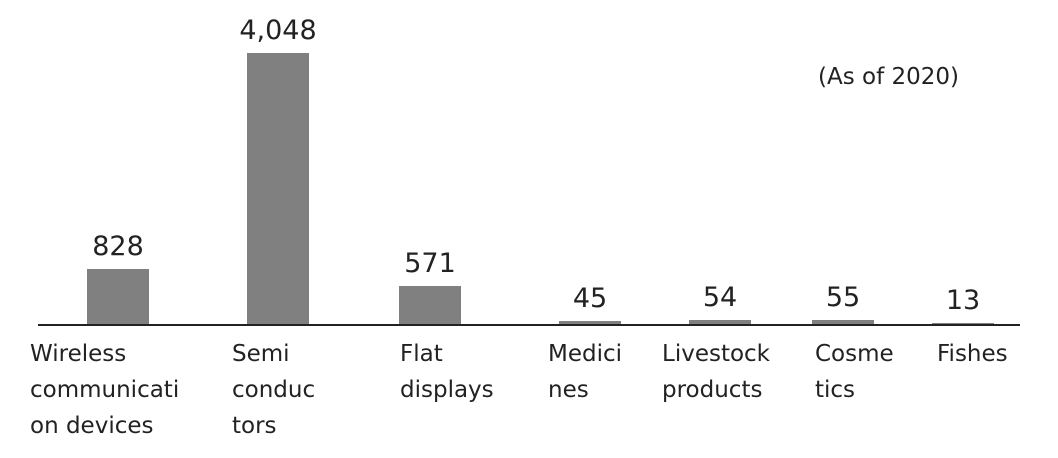  Describe the element at coordinates (972, 354) in the screenshot. I see `x-tick-label: Fishes` at that location.